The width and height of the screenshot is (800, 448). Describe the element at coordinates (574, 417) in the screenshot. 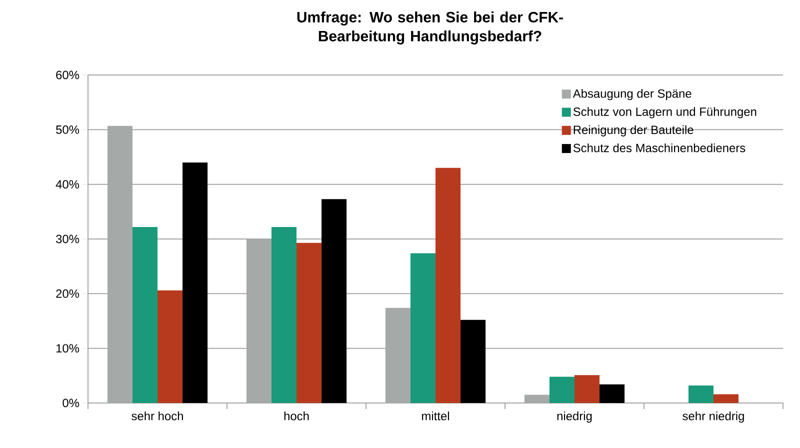

I see `x-tick-label: niedrig` at that location.